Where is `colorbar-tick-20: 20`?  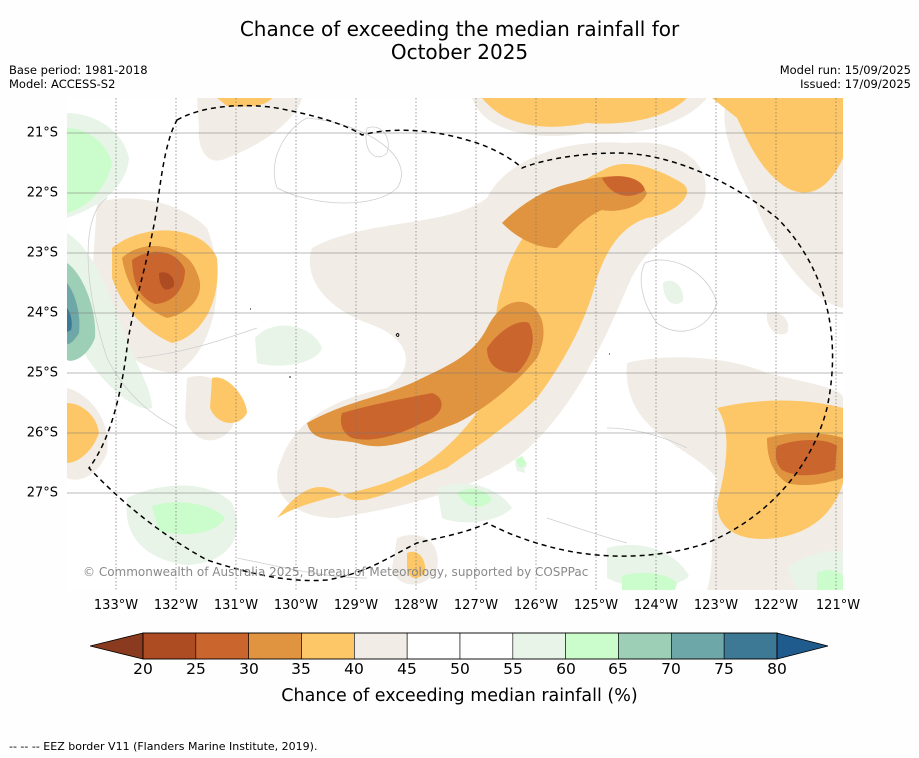
colorbar-tick-20: 20 is located at coordinates (143, 669).